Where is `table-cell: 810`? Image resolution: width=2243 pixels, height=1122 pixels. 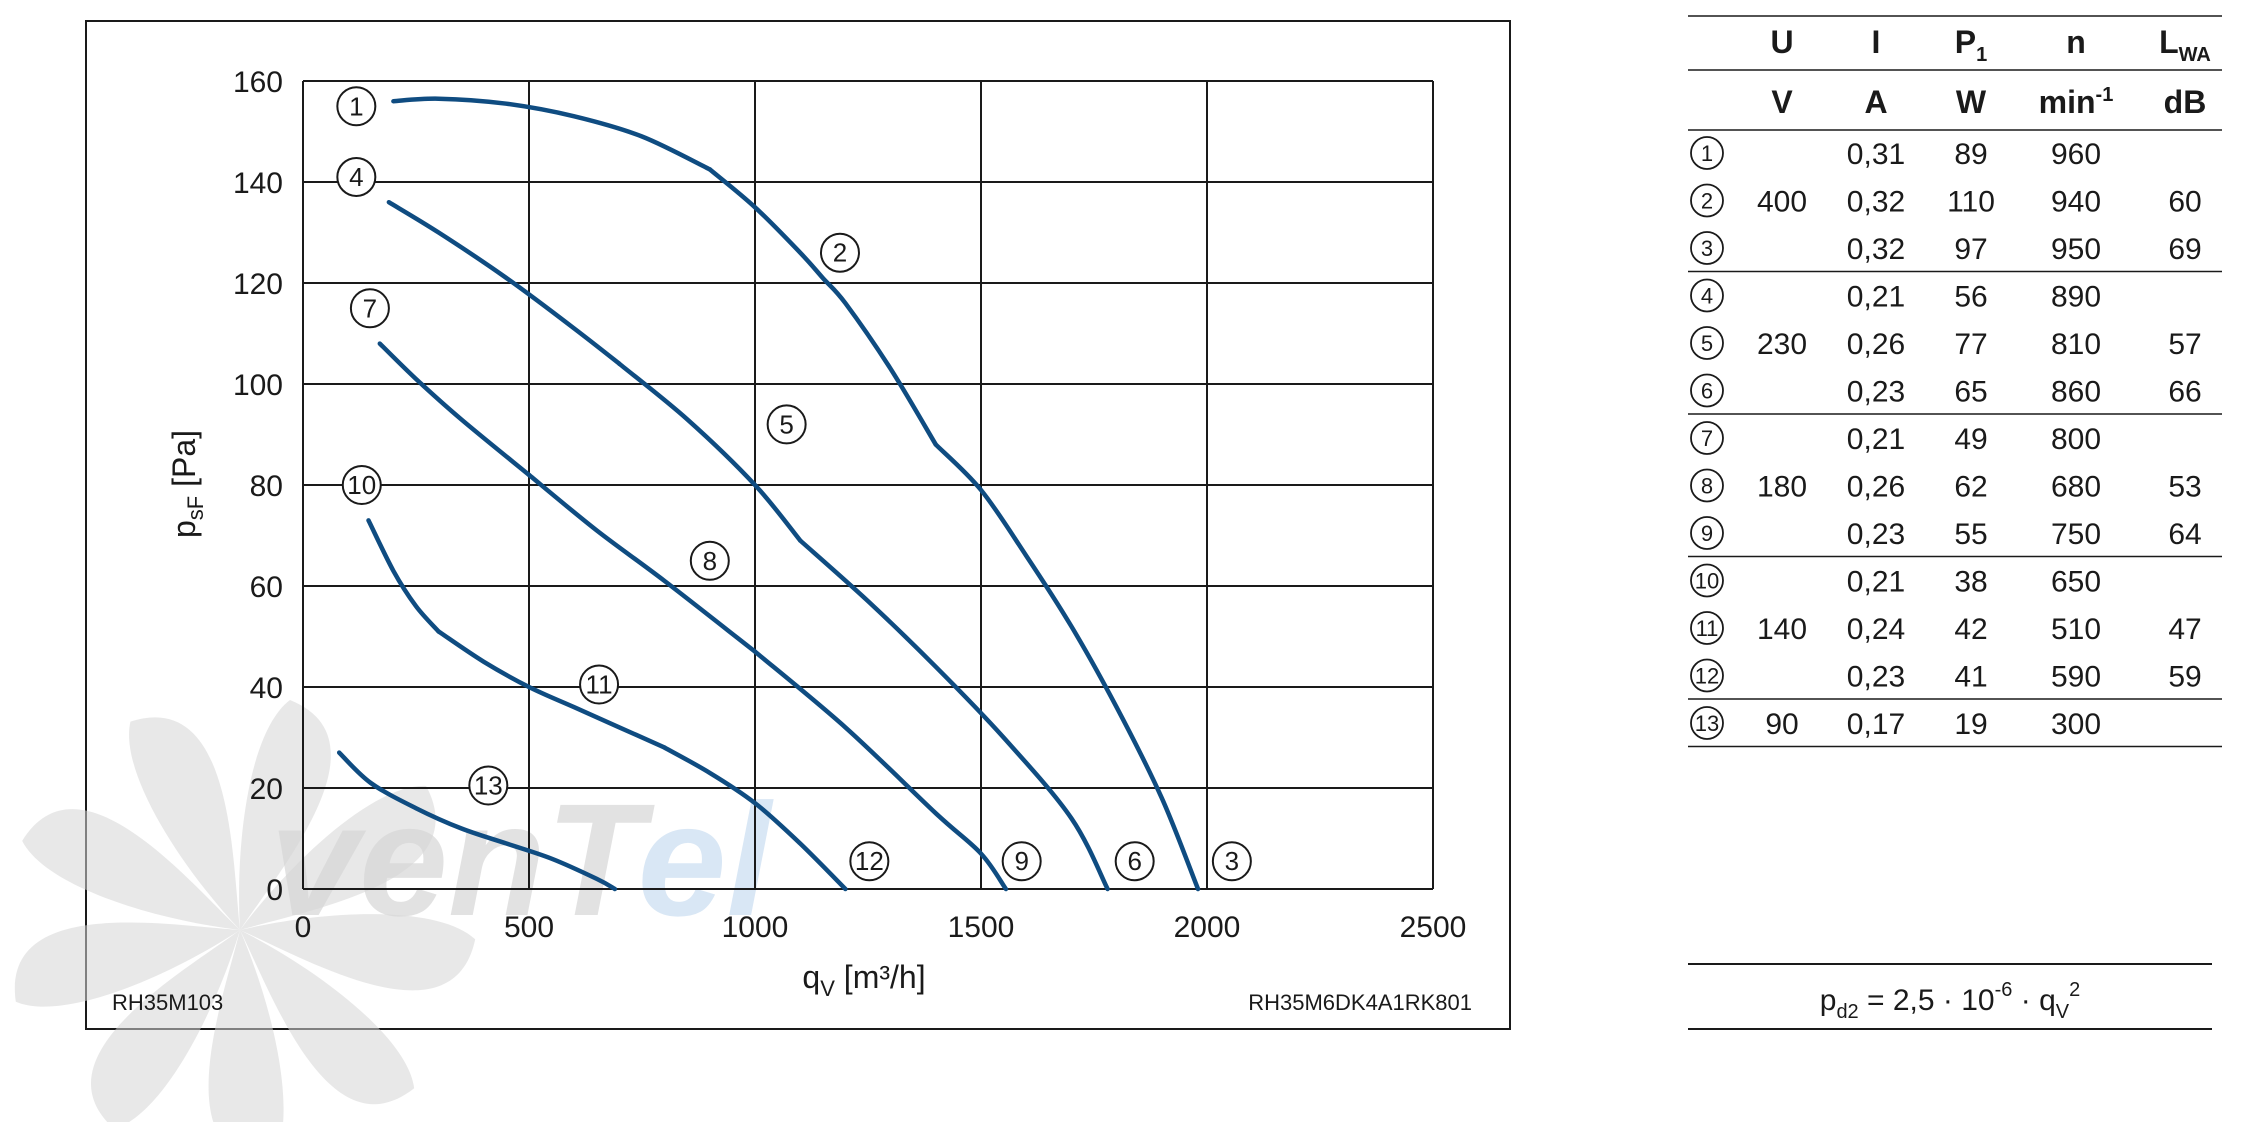
table-cell: 810 is located at coordinates (2076, 344).